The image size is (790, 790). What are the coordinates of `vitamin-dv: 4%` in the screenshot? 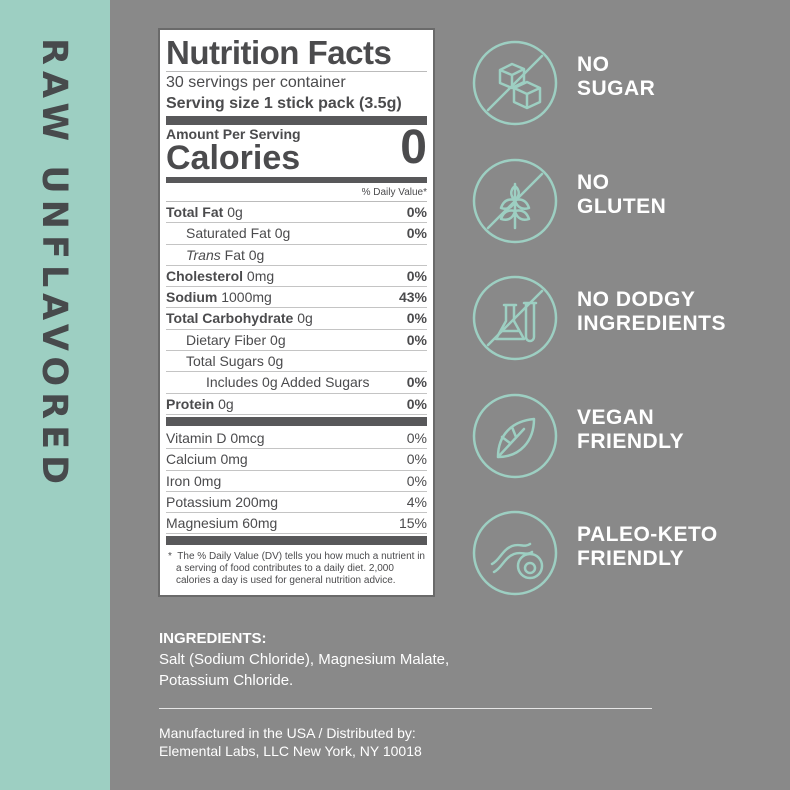 It's located at (416, 501).